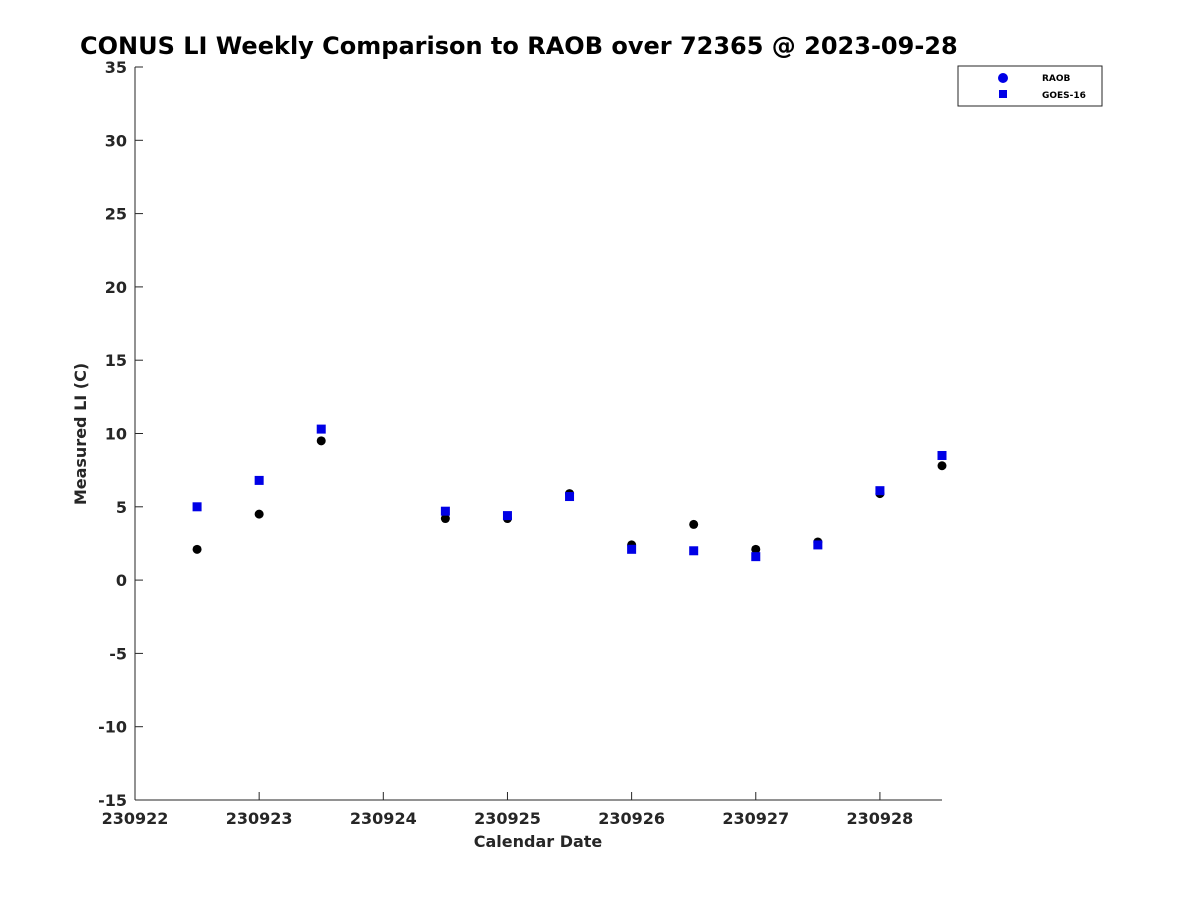  Describe the element at coordinates (1003, 78) in the screenshot. I see `legend-raob-marker` at that location.